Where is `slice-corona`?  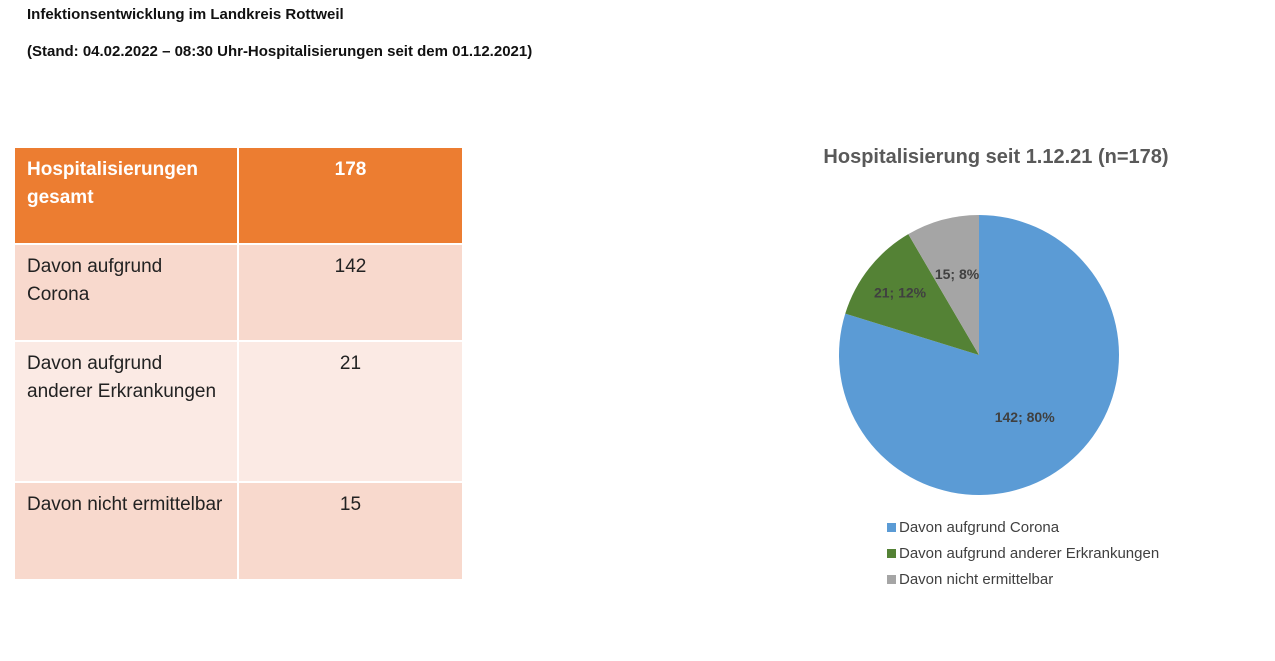
slice-corona is located at coordinates (979, 355).